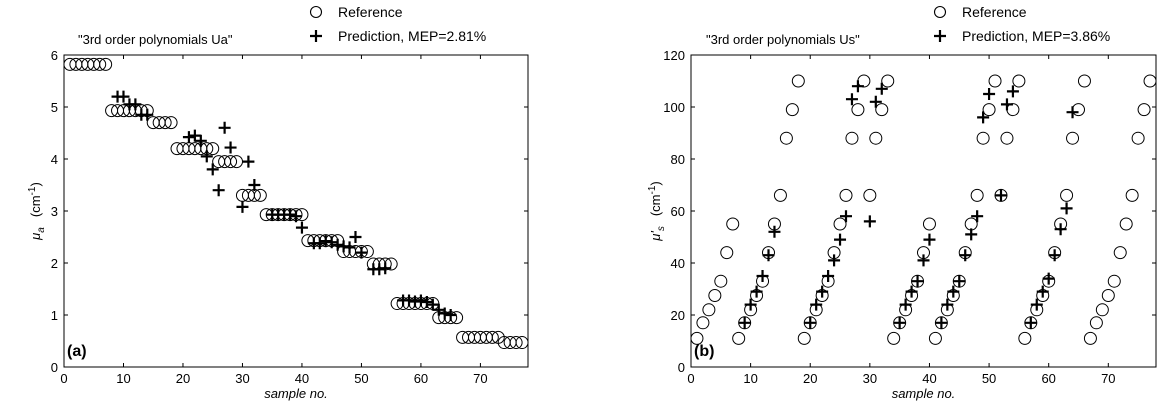  What do you see at coordinates (296, 393) in the screenshot?
I see `x-axis-label: sample no.` at bounding box center [296, 393].